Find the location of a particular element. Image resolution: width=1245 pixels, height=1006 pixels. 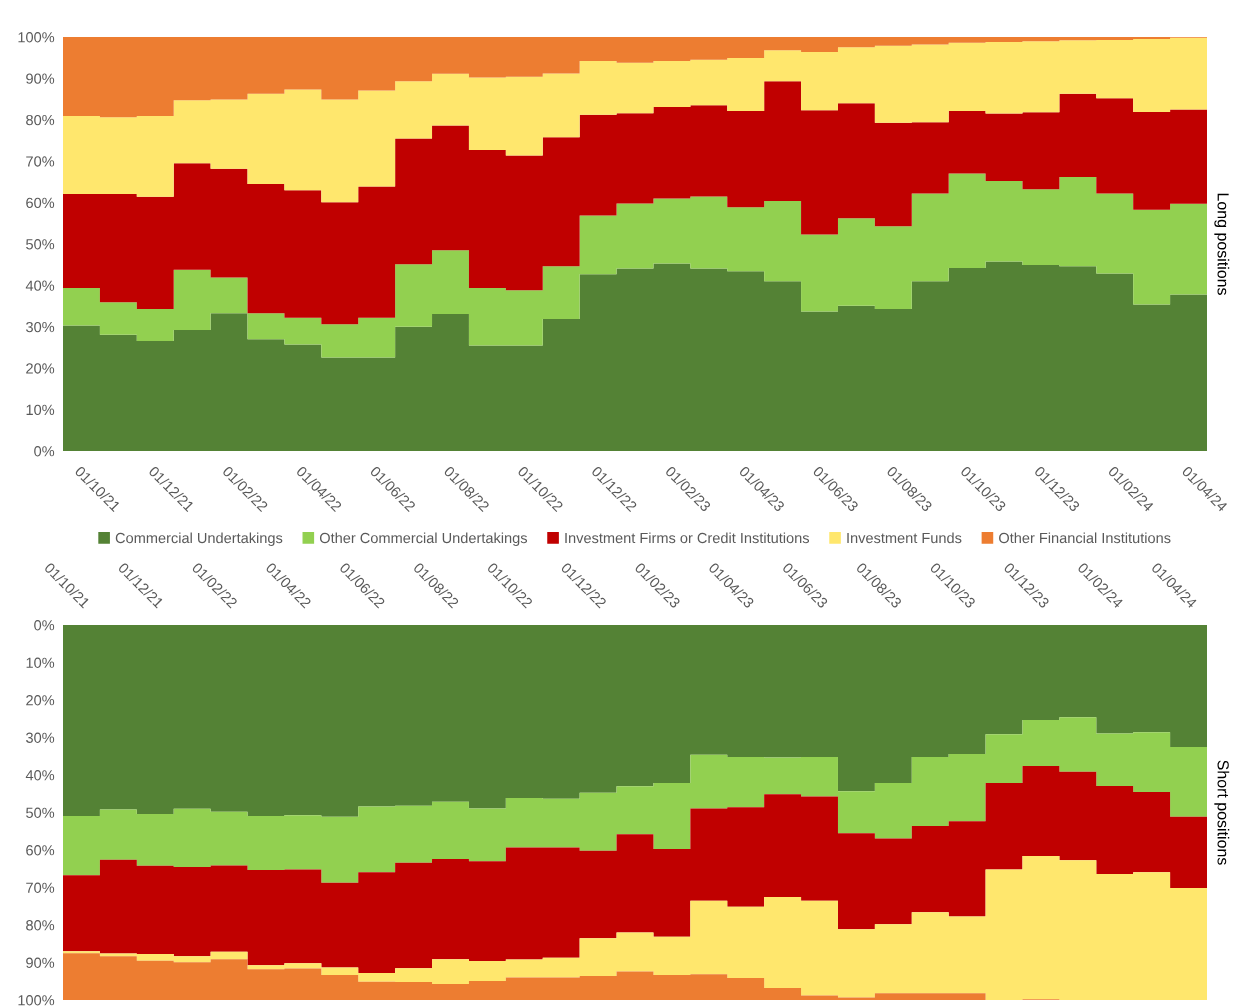

legend-label: Investment Funds is located at coordinates (904, 538).